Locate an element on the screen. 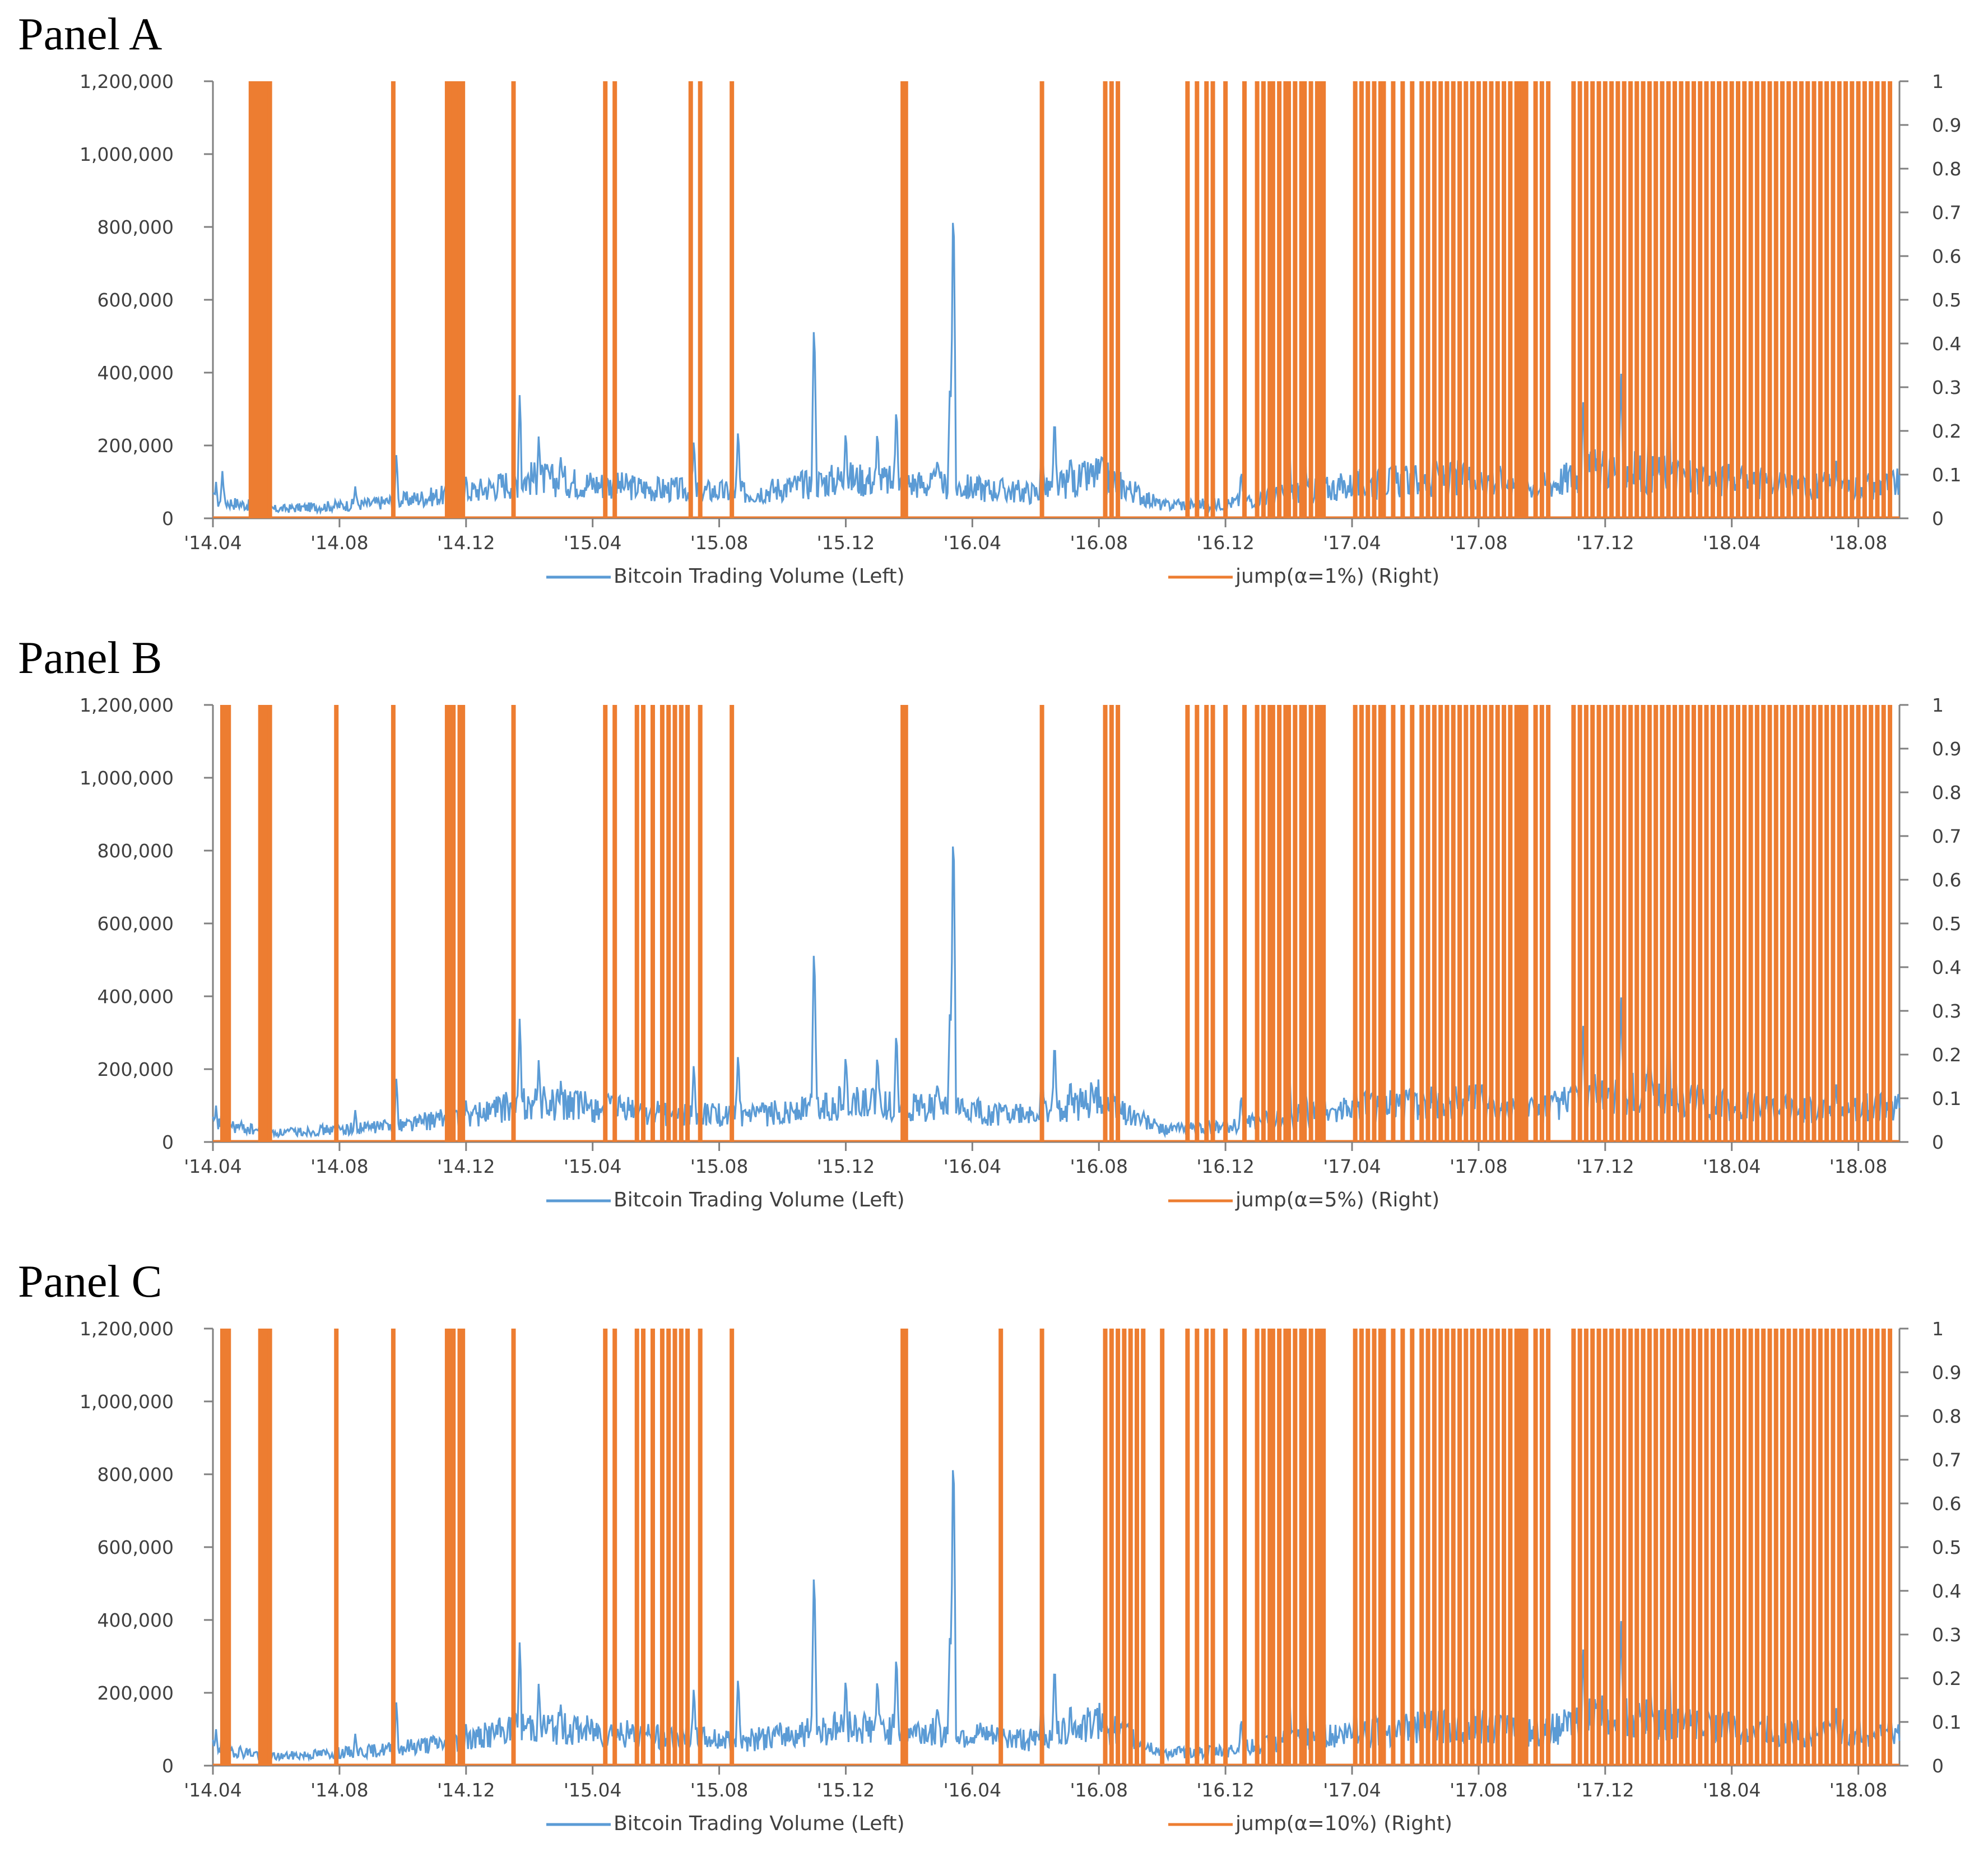 This screenshot has width=1988, height=1871. y-left-tick-label: 0 is located at coordinates (168, 519).